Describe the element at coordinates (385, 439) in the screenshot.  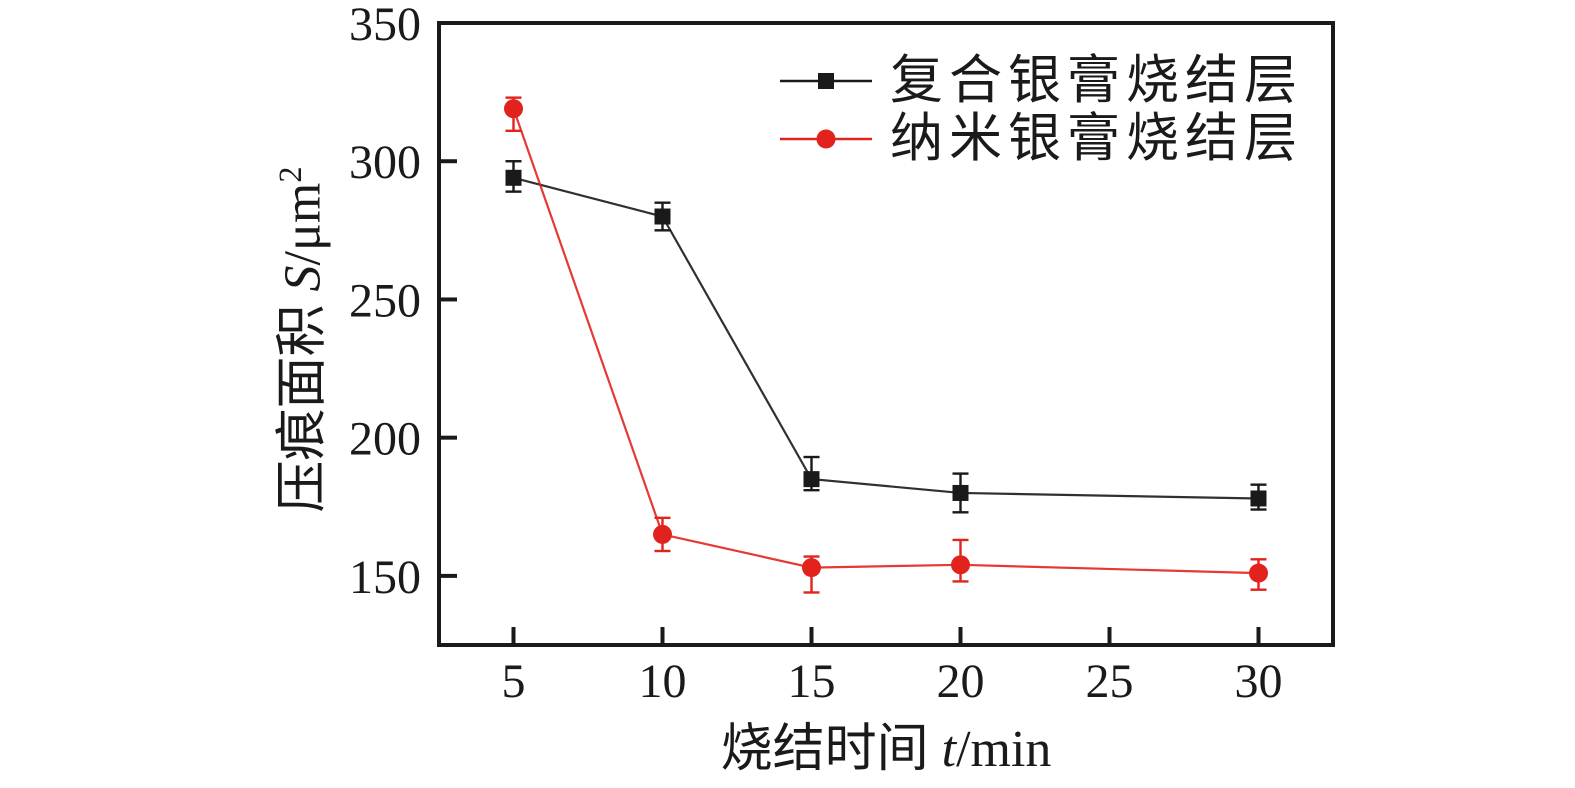
I see `y-tick-label: 200` at that location.